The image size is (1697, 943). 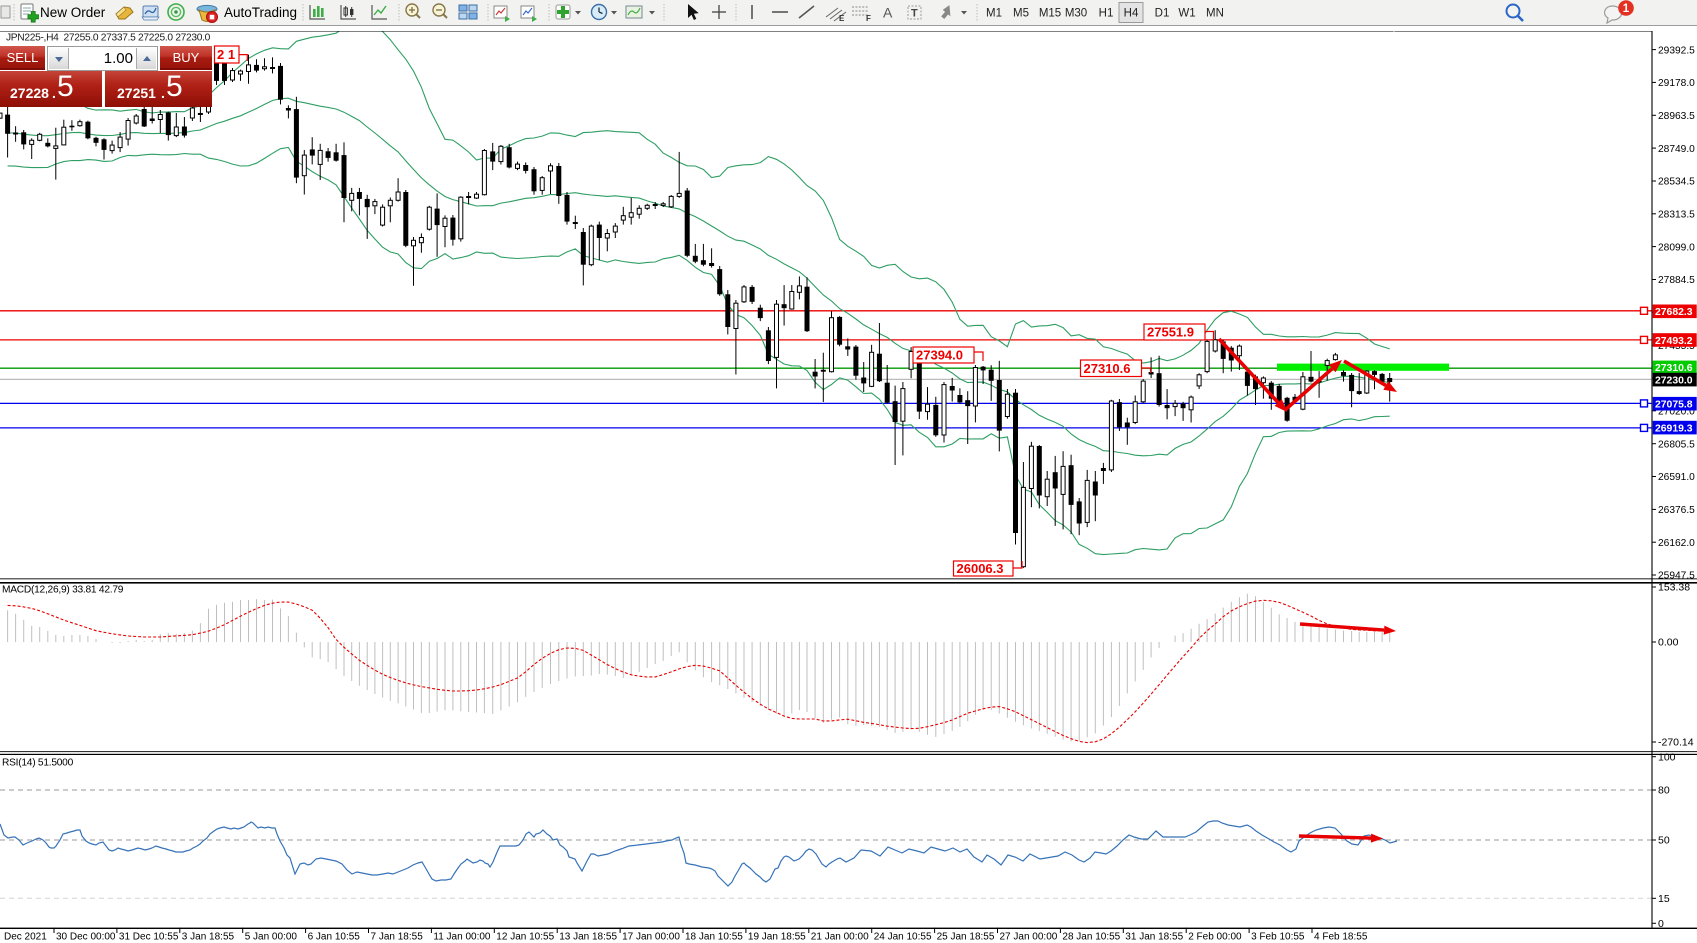 I want to click on svg-text: 19 Jan 18:55, so click(x=777, y=937).